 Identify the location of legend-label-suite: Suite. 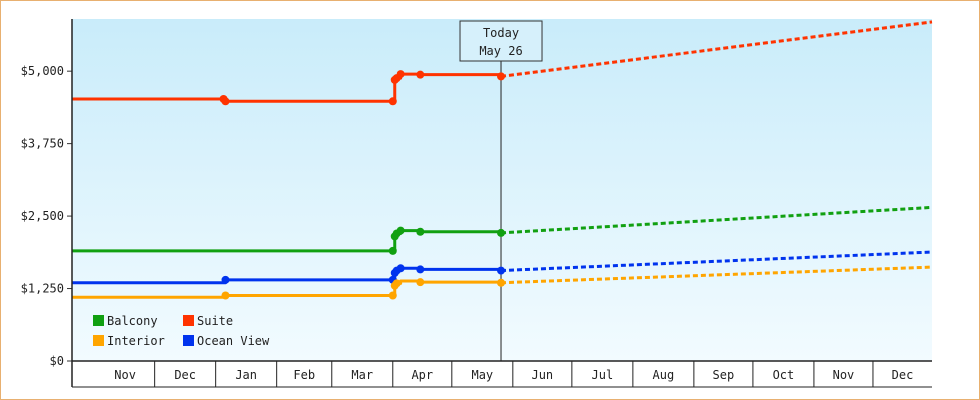
(215, 321).